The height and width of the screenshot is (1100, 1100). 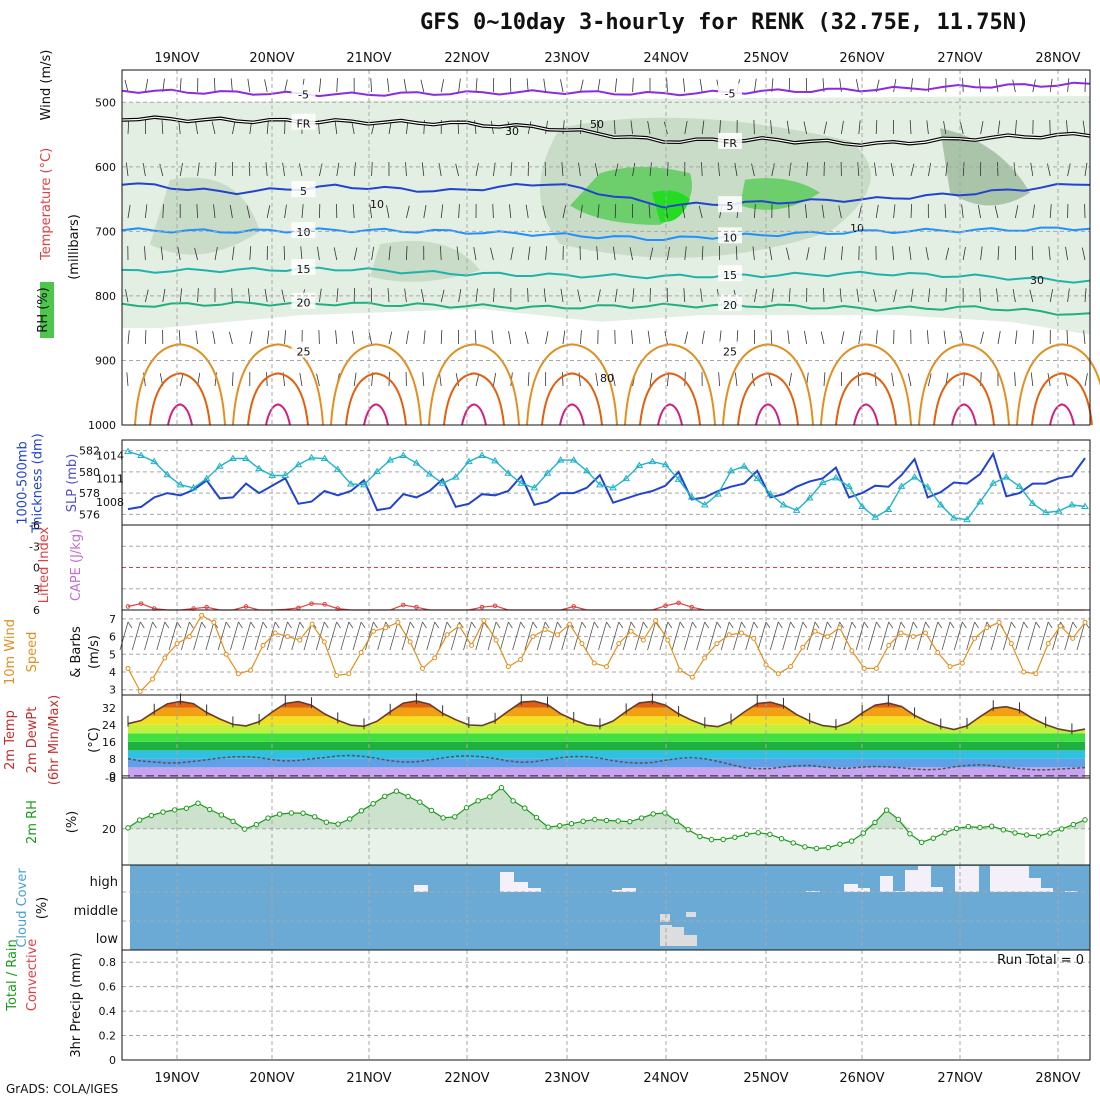 I want to click on y-tick-label-right: 1011, so click(x=110, y=479).